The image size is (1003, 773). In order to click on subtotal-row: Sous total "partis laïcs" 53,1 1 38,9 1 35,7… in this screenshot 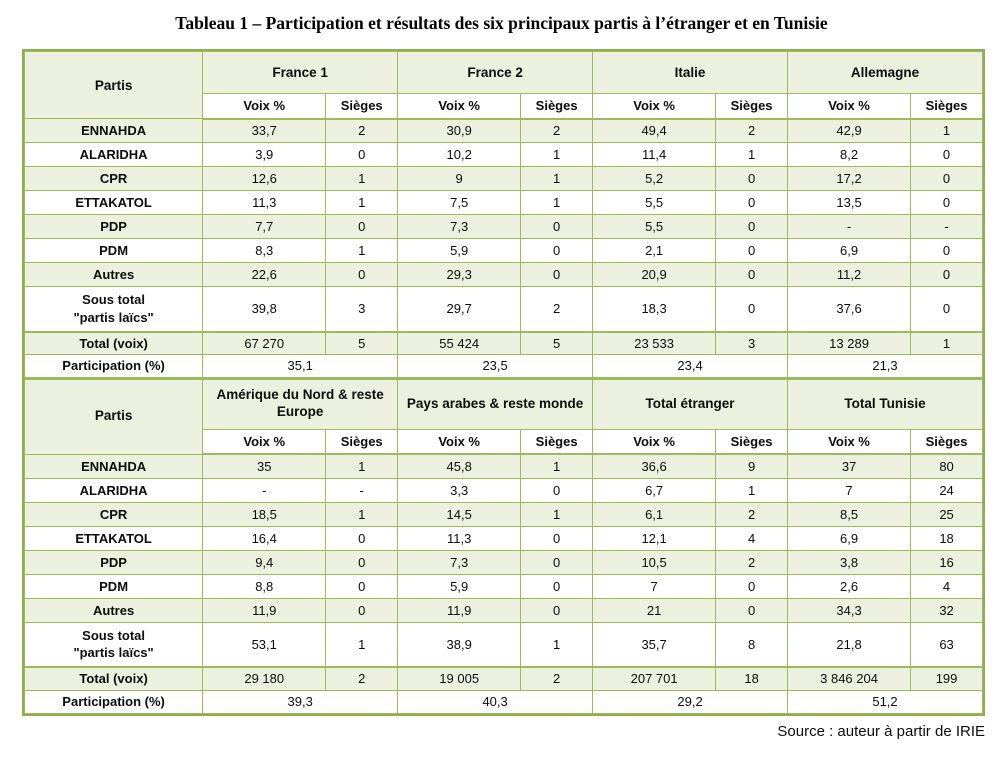, I will do `click(503, 644)`.